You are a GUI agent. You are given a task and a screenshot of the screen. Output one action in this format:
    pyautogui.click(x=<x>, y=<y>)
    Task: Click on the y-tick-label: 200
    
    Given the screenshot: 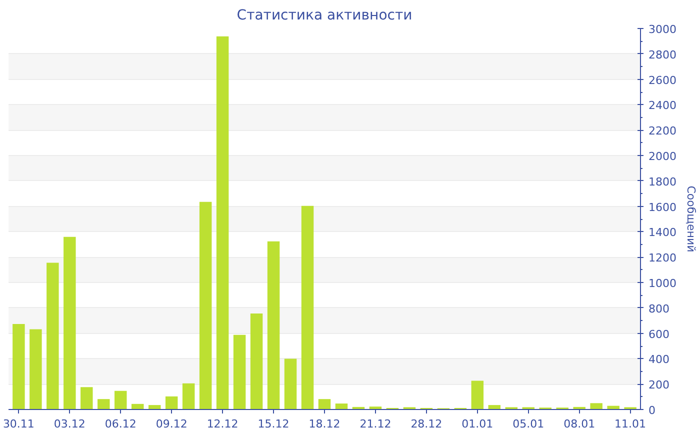 What is the action you would take?
    pyautogui.click(x=659, y=385)
    